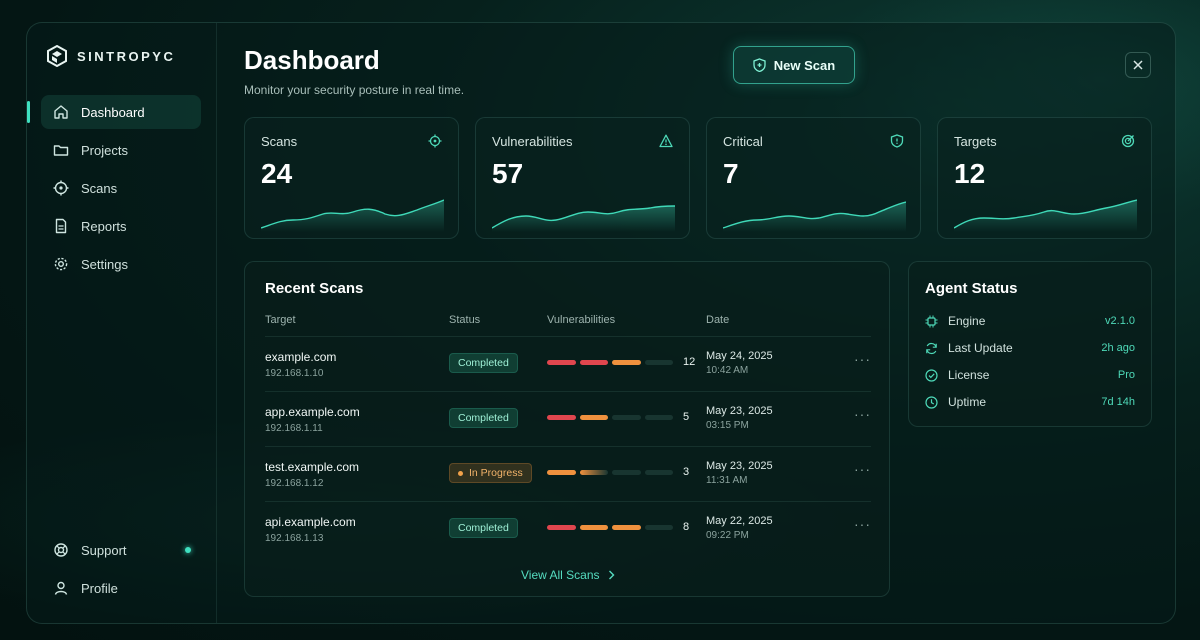 This screenshot has height=640, width=1200. I want to click on close-icon, so click(1138, 65).